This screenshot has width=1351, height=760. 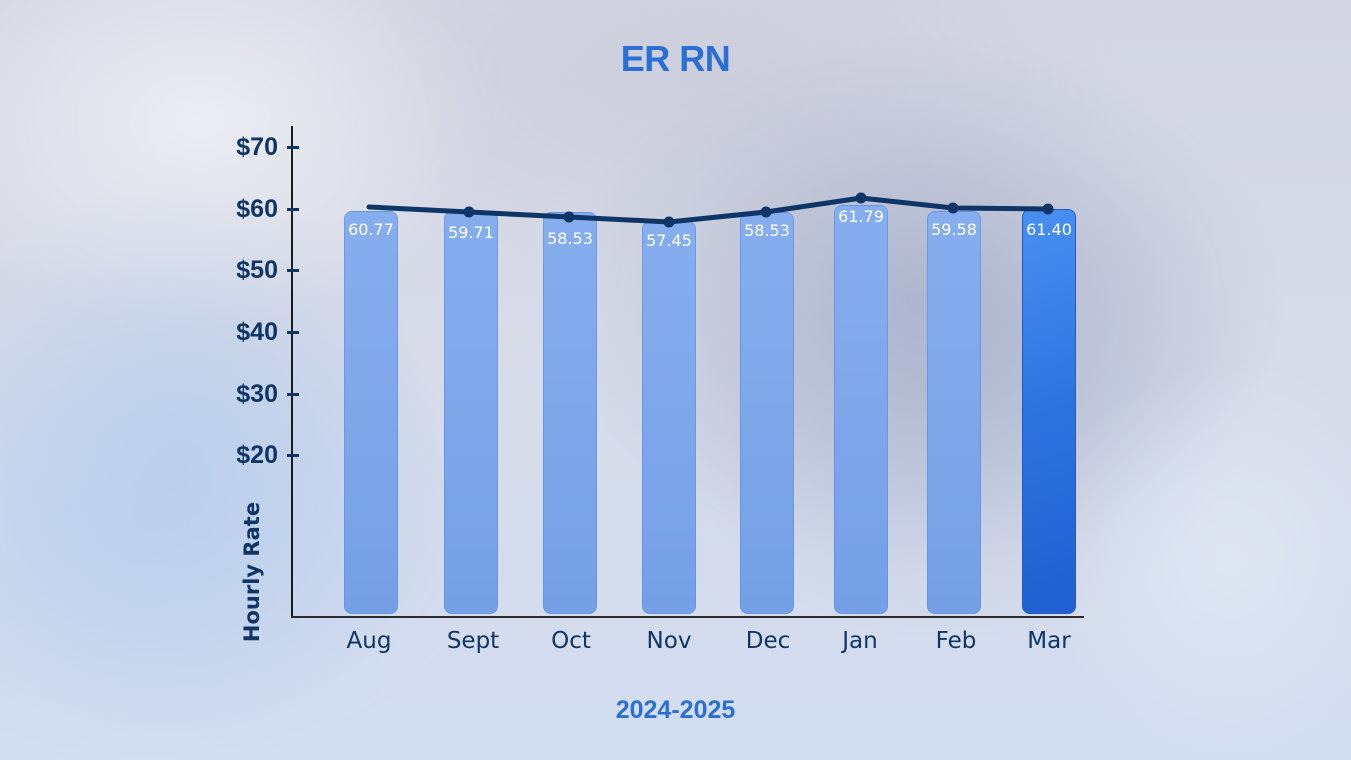 What do you see at coordinates (954, 412) in the screenshot?
I see `bar-feb` at bounding box center [954, 412].